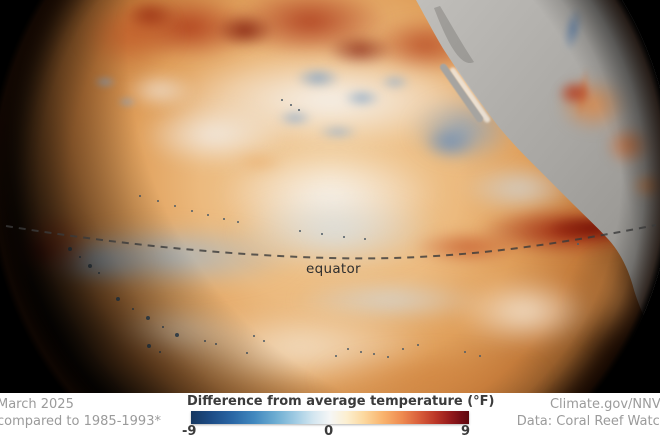 This screenshot has width=660, height=441. Describe the element at coordinates (331, 242) in the screenshot. I see `equator-line` at that location.